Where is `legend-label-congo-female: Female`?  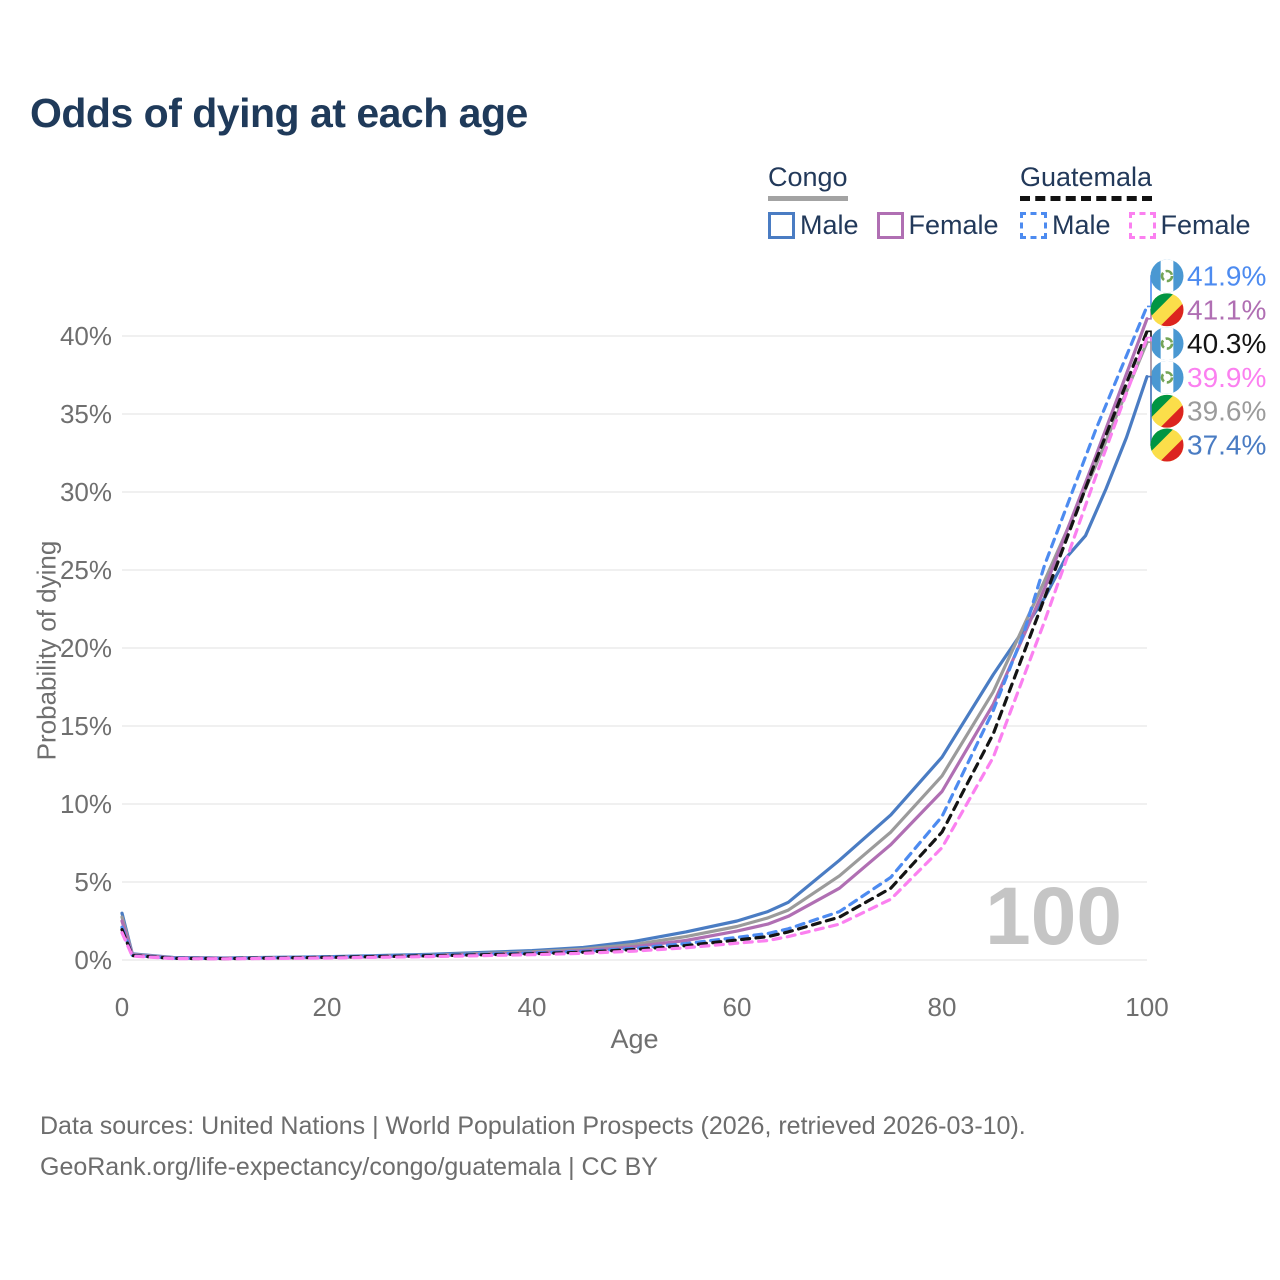
legend-label-congo-female: Female is located at coordinates (953, 225).